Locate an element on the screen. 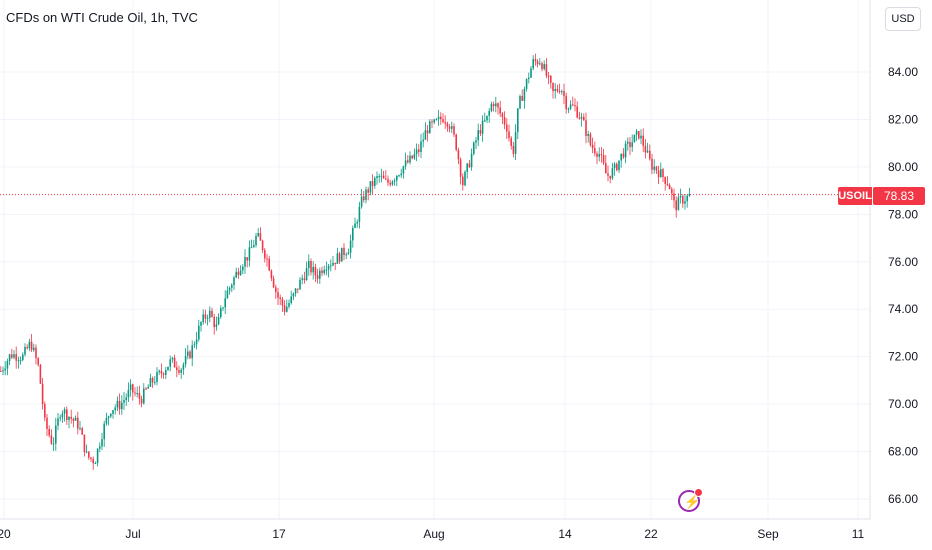 This screenshot has height=550, width=932. lightning-icon: ⚡ is located at coordinates (690, 500).